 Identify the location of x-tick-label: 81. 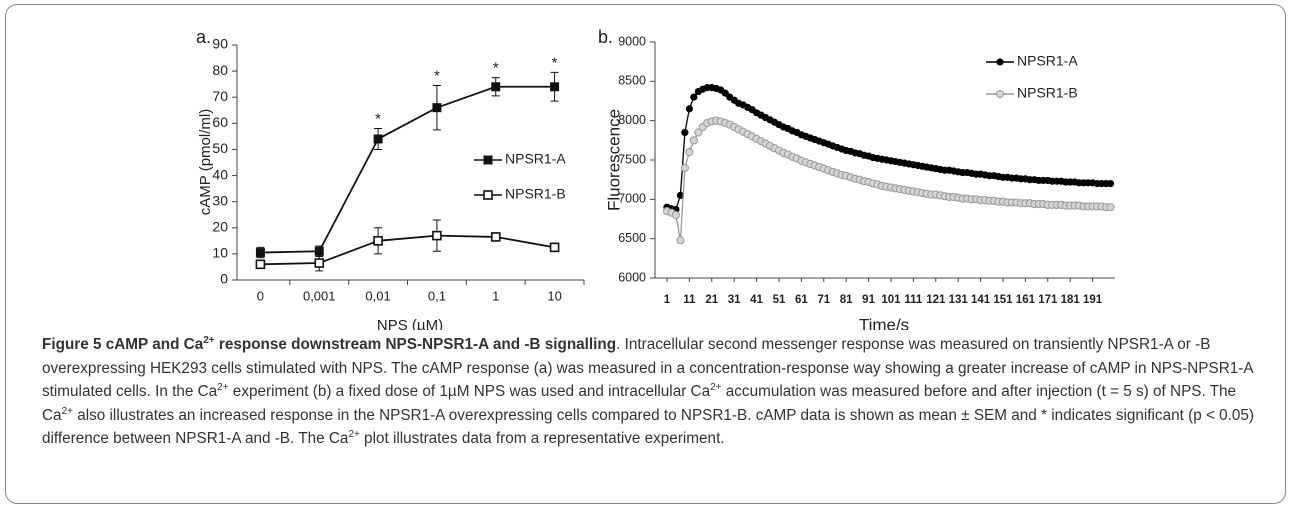
(846, 300).